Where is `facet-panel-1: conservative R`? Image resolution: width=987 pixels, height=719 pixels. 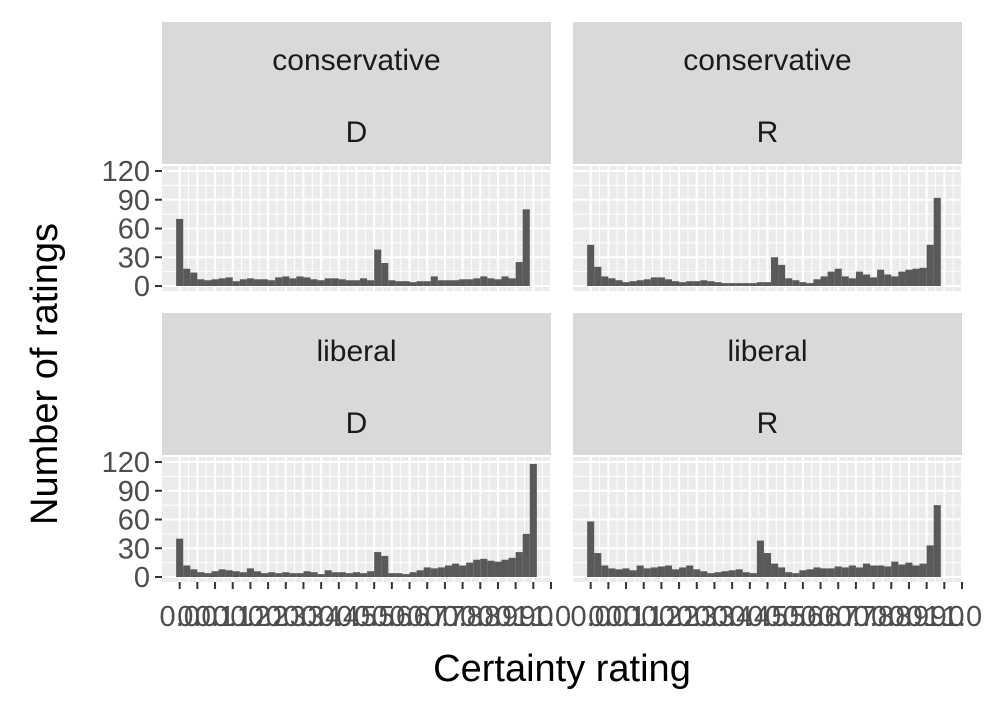 facet-panel-1: conservative R is located at coordinates (768, 156).